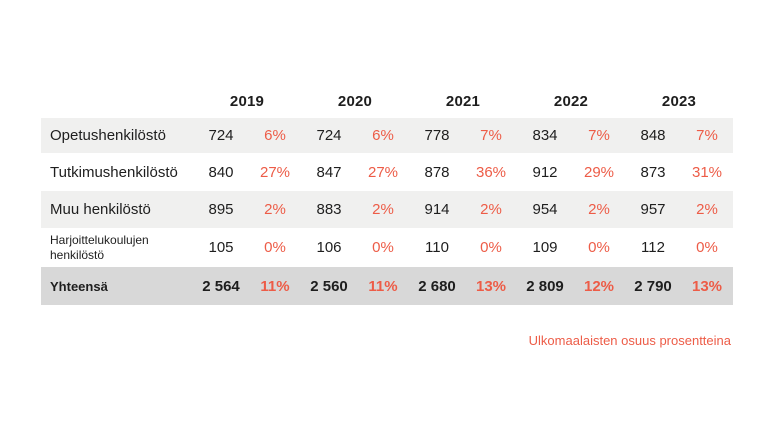 Image resolution: width=768 pixels, height=432 pixels. What do you see at coordinates (99, 247) in the screenshot?
I see `row-label: Harjoittelukoulujen henkilöstö` at bounding box center [99, 247].